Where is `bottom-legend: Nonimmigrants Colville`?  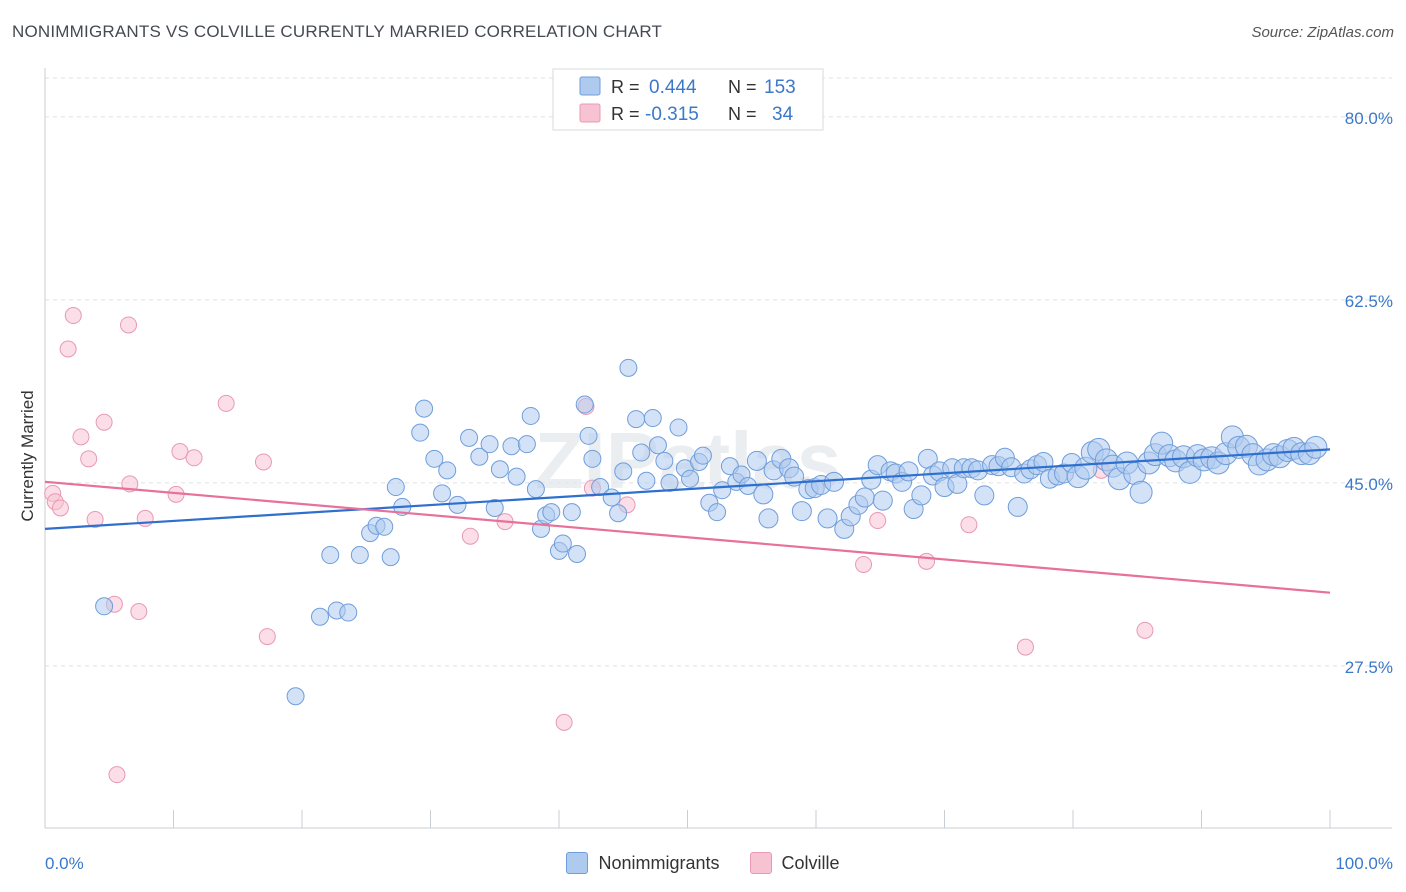 bottom-legend: Nonimmigrants Colville is located at coordinates (703, 863).